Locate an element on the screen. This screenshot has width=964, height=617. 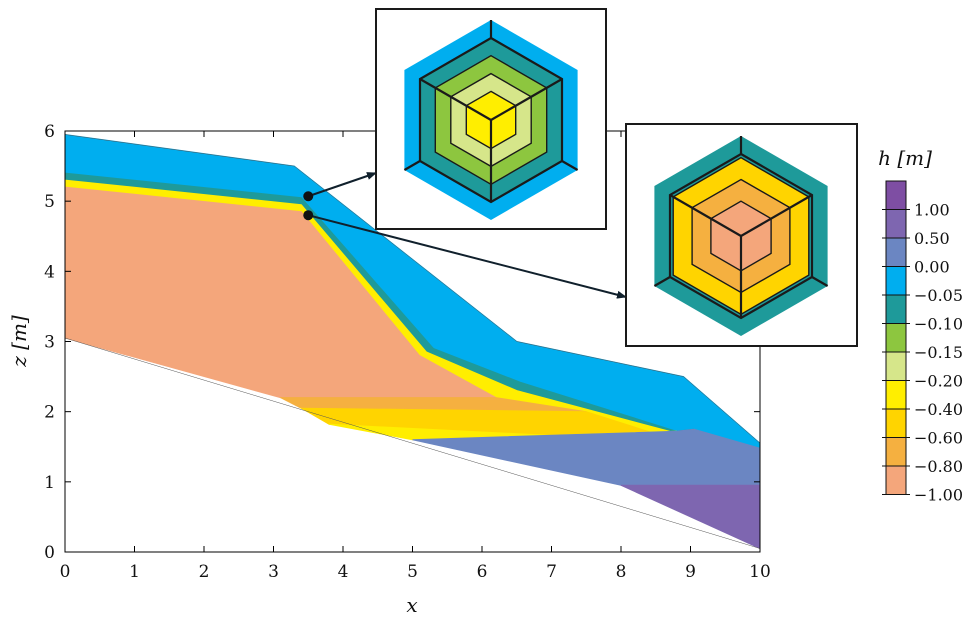
y-tick-label: 5 is located at coordinates (49, 202).